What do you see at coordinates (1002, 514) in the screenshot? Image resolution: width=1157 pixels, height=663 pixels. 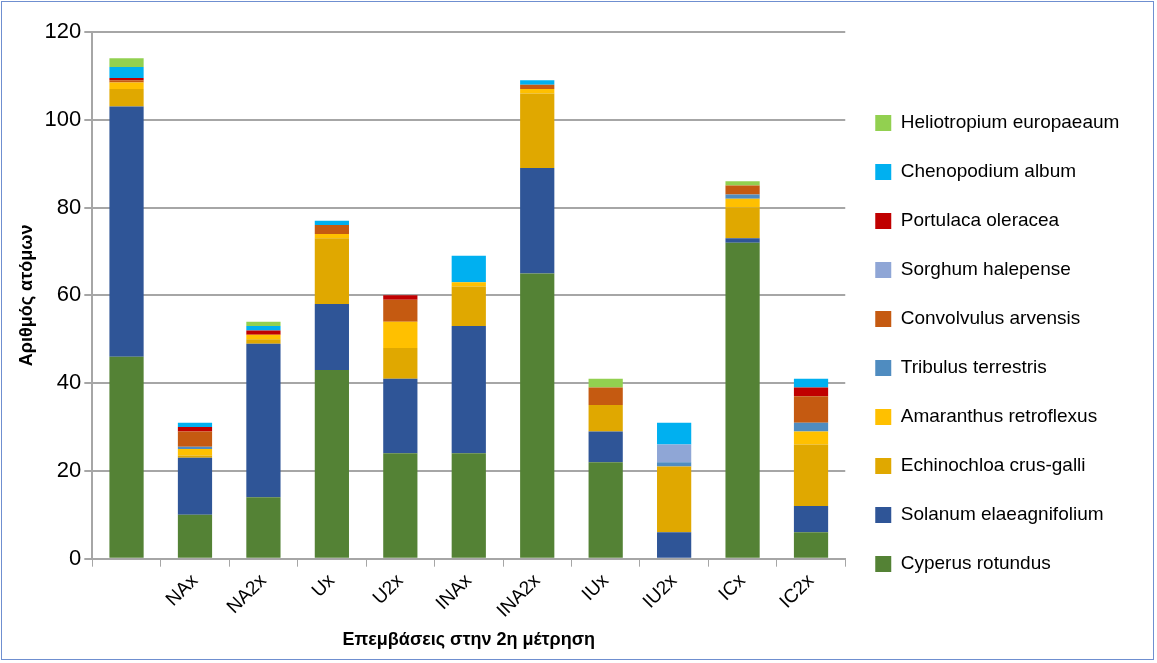 I see `legend-label: Solanum elaeagnifolium` at bounding box center [1002, 514].